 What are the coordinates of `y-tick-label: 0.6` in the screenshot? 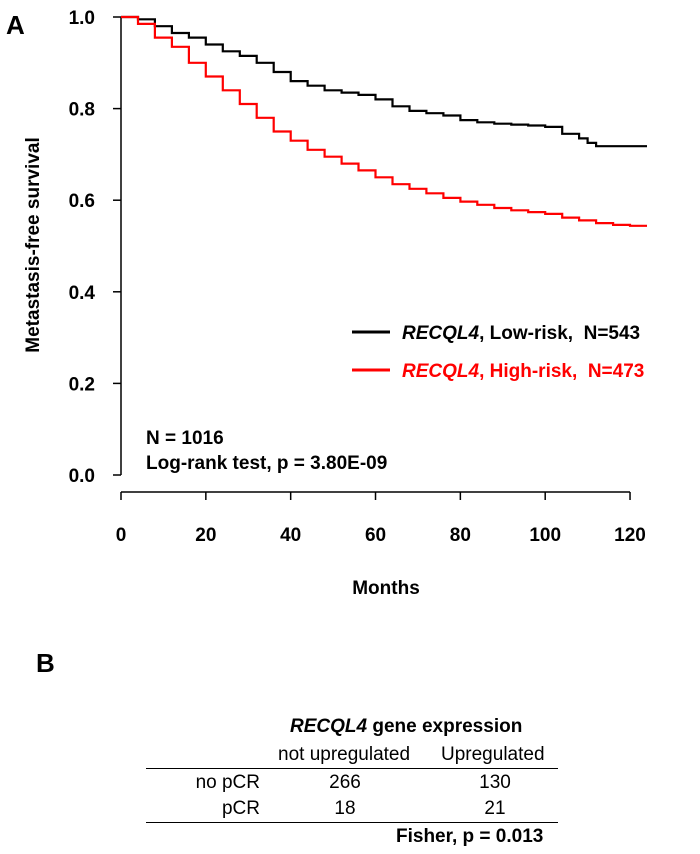 It's located at (82, 201).